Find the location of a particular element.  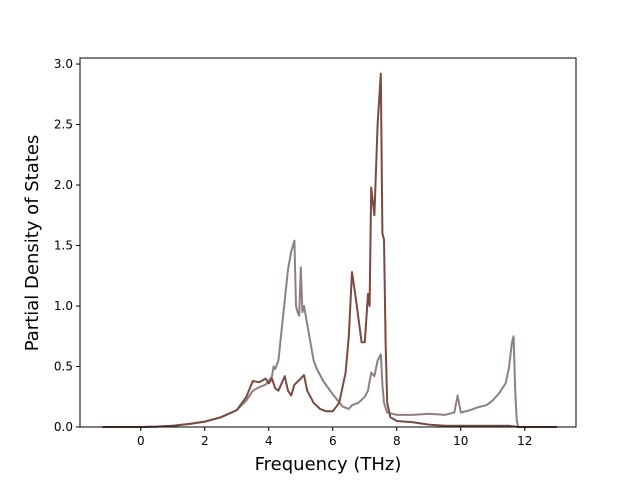

x-tick-label: 12 is located at coordinates (524, 441).